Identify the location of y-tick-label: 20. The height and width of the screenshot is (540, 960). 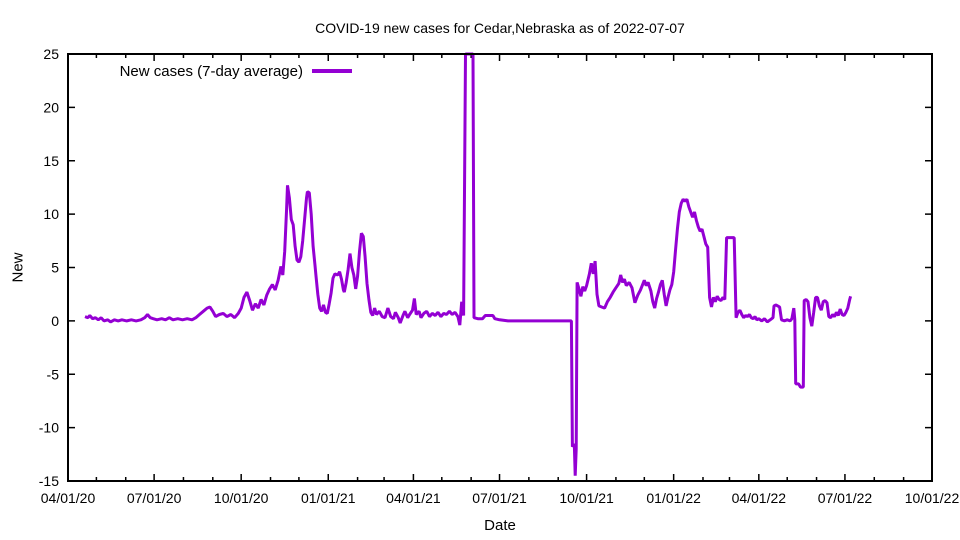
(51, 107).